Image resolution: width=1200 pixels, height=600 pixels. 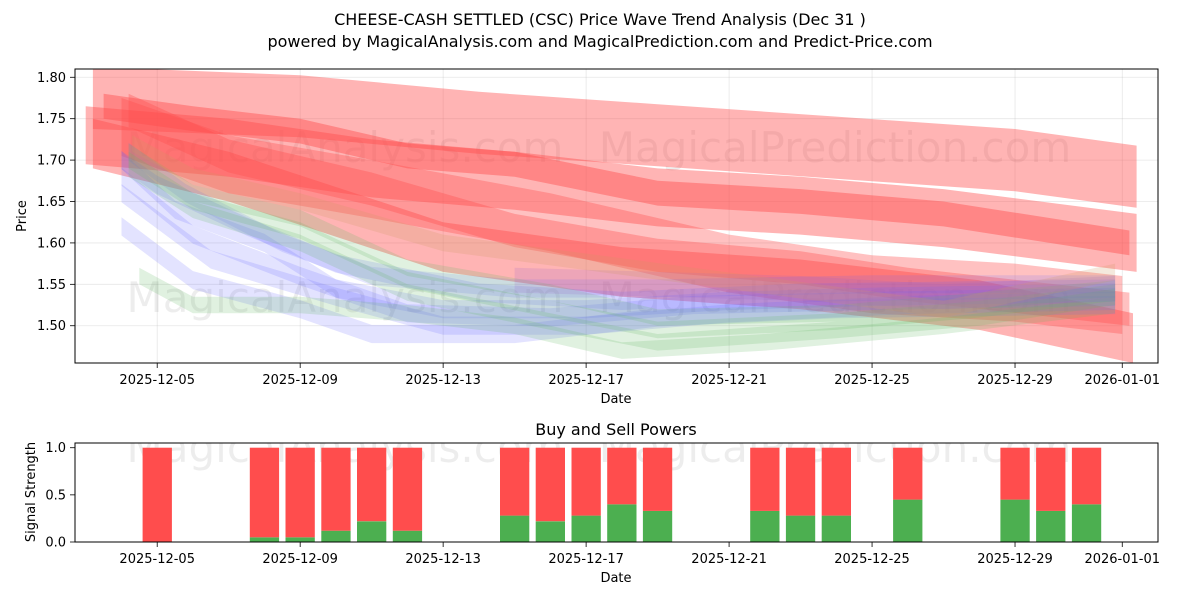 I want to click on price-x-tick-label: 2025-12-29, so click(x=1015, y=380).